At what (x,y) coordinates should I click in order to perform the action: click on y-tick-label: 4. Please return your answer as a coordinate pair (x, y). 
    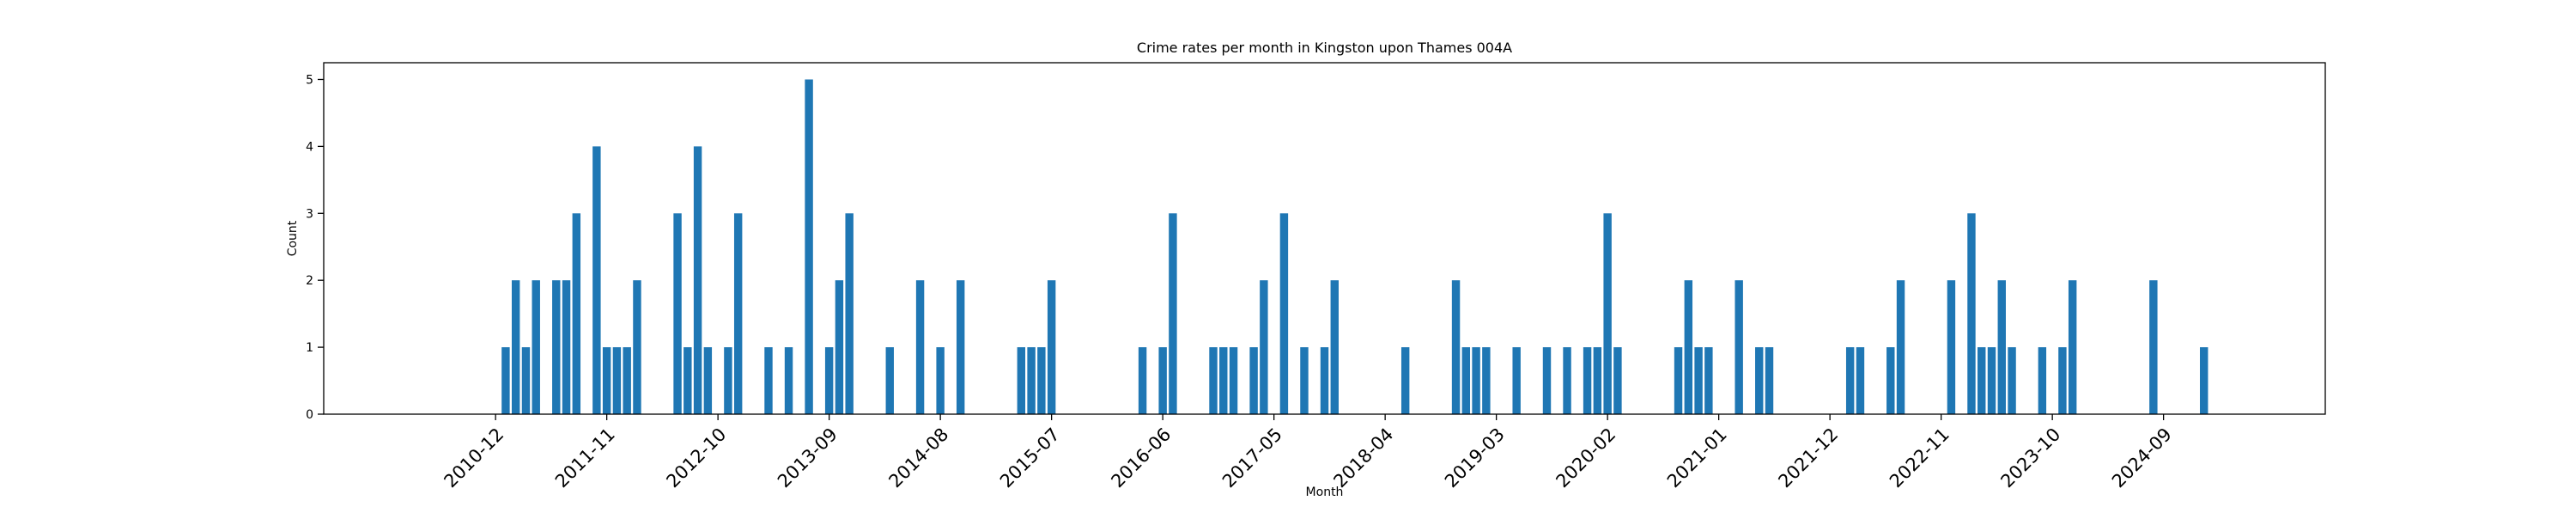
    Looking at the image, I should click on (310, 147).